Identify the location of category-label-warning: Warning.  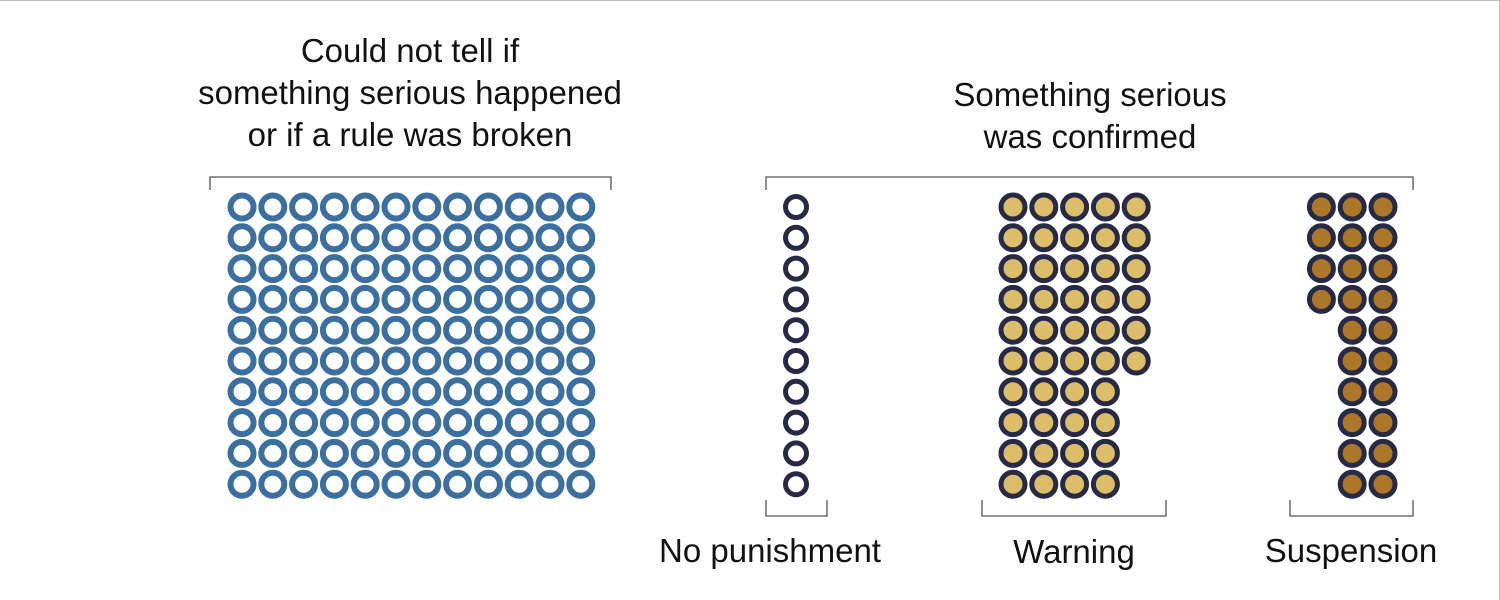
(1074, 551).